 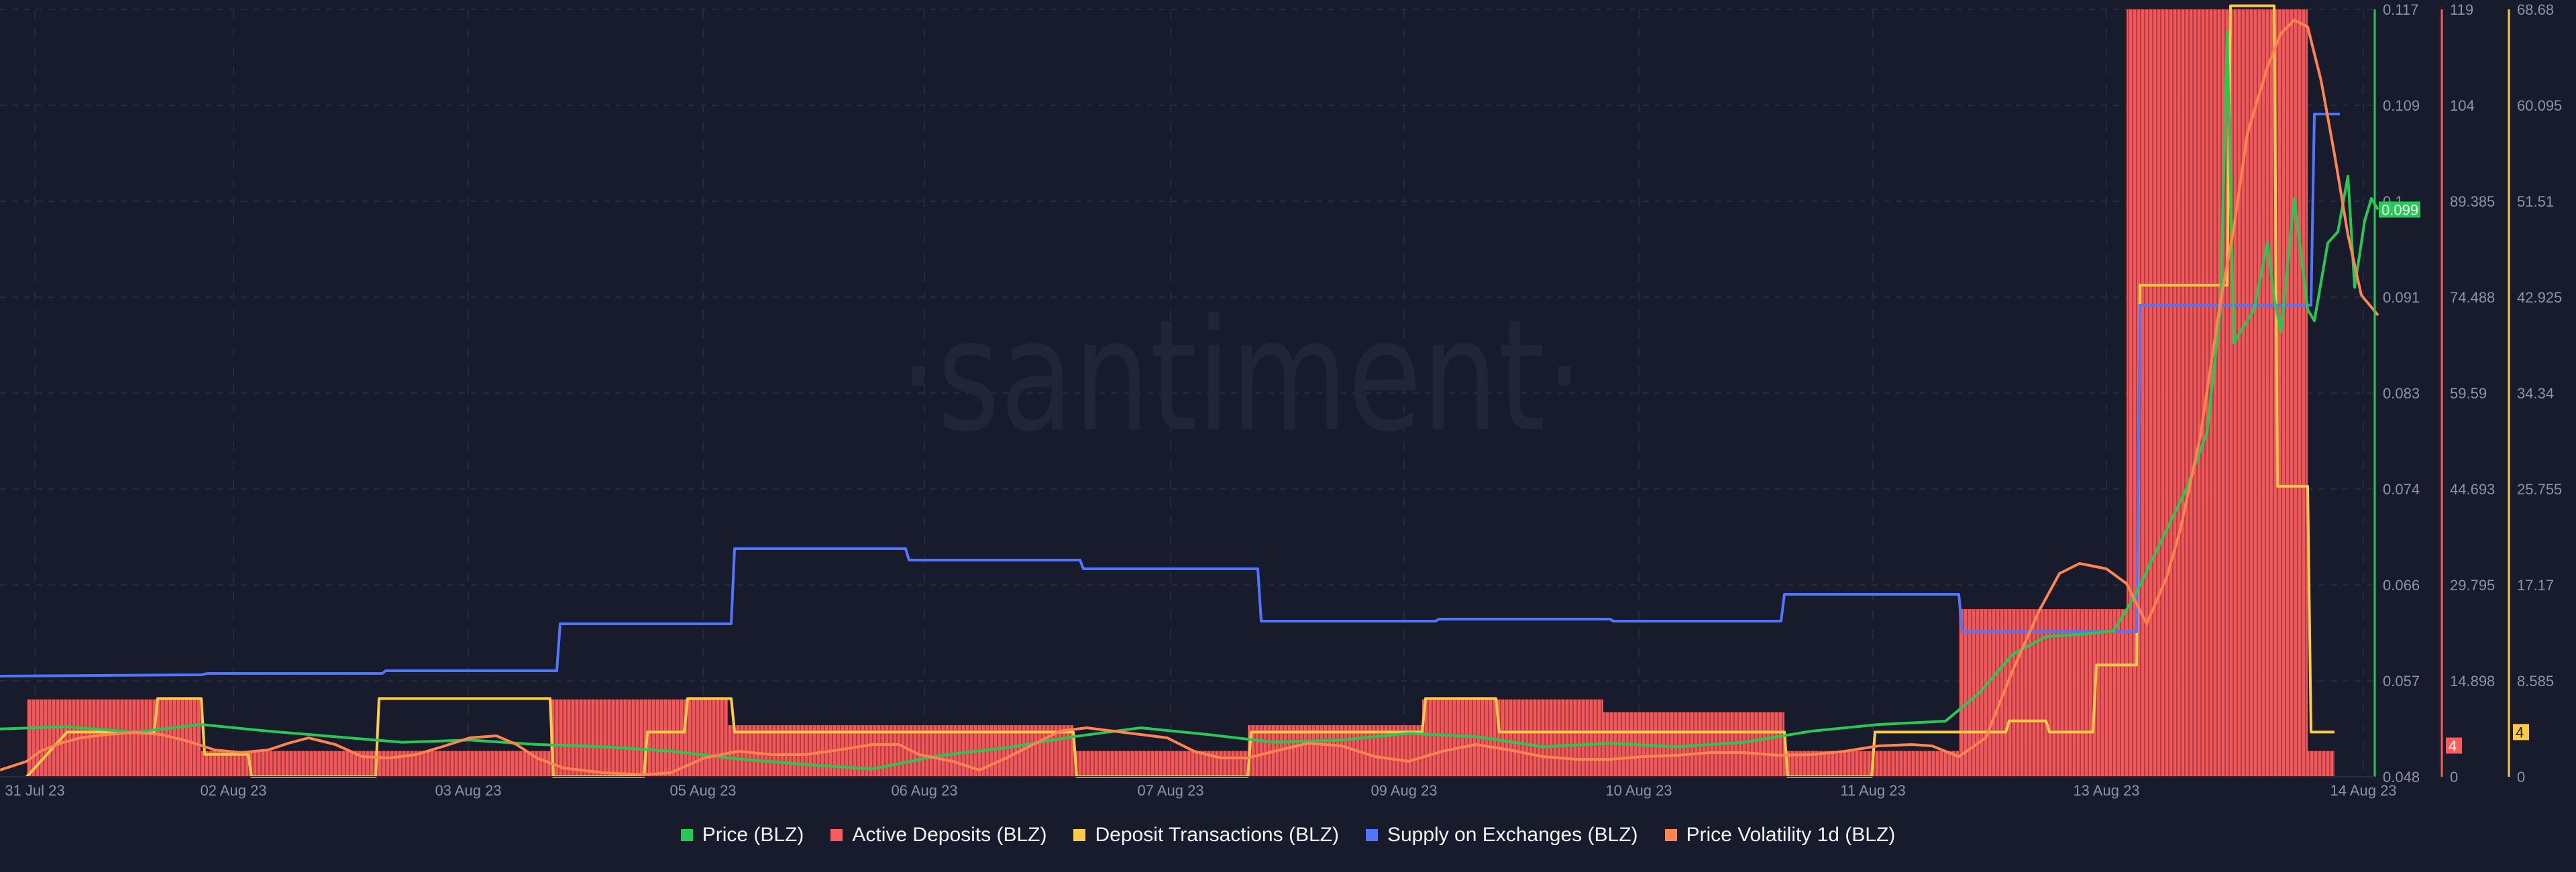 I want to click on svg-text: 03 Aug 23, so click(x=468, y=790).